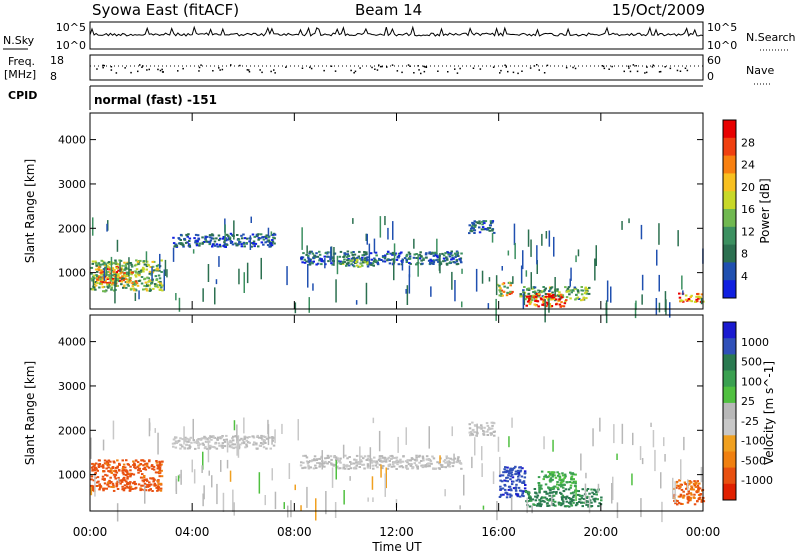  What do you see at coordinates (72, 342) in the screenshot?
I see `y-tick-label: 4000` at bounding box center [72, 342].